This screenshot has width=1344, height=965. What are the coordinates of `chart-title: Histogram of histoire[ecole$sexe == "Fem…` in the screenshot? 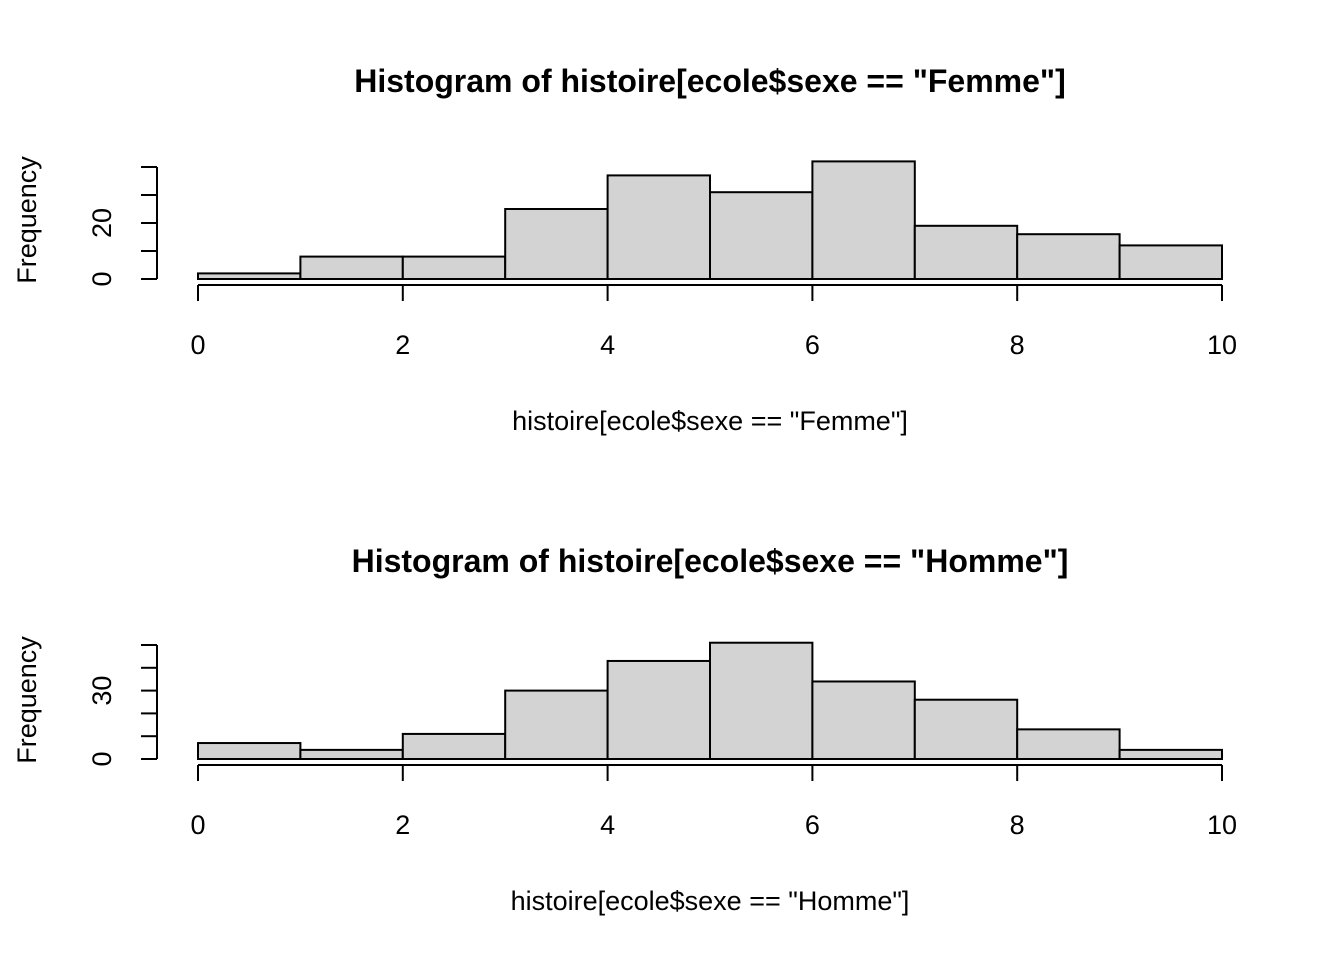 It's located at (709, 81).